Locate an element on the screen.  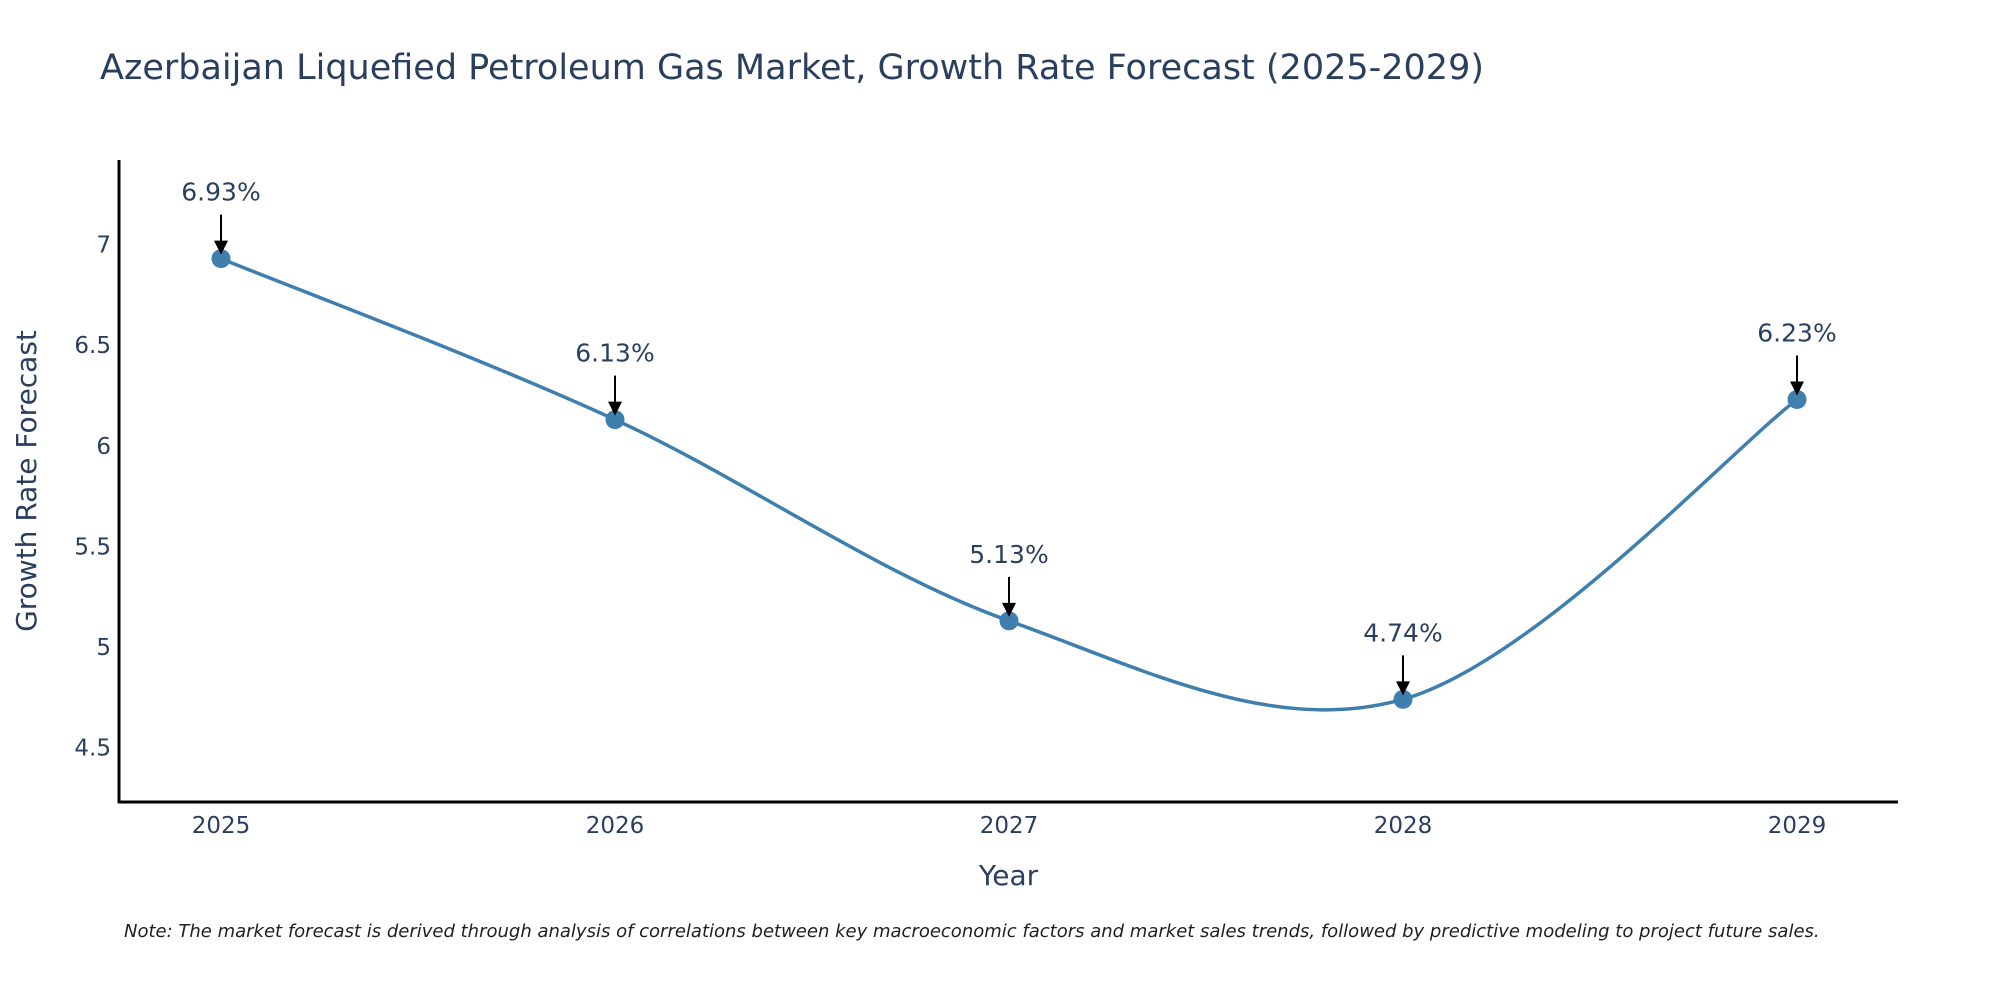
data-label: 6.93% is located at coordinates (220, 192).